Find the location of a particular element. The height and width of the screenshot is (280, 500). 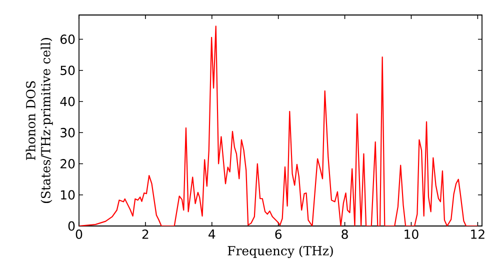

y-tick-label: 50 is located at coordinates (67, 71).